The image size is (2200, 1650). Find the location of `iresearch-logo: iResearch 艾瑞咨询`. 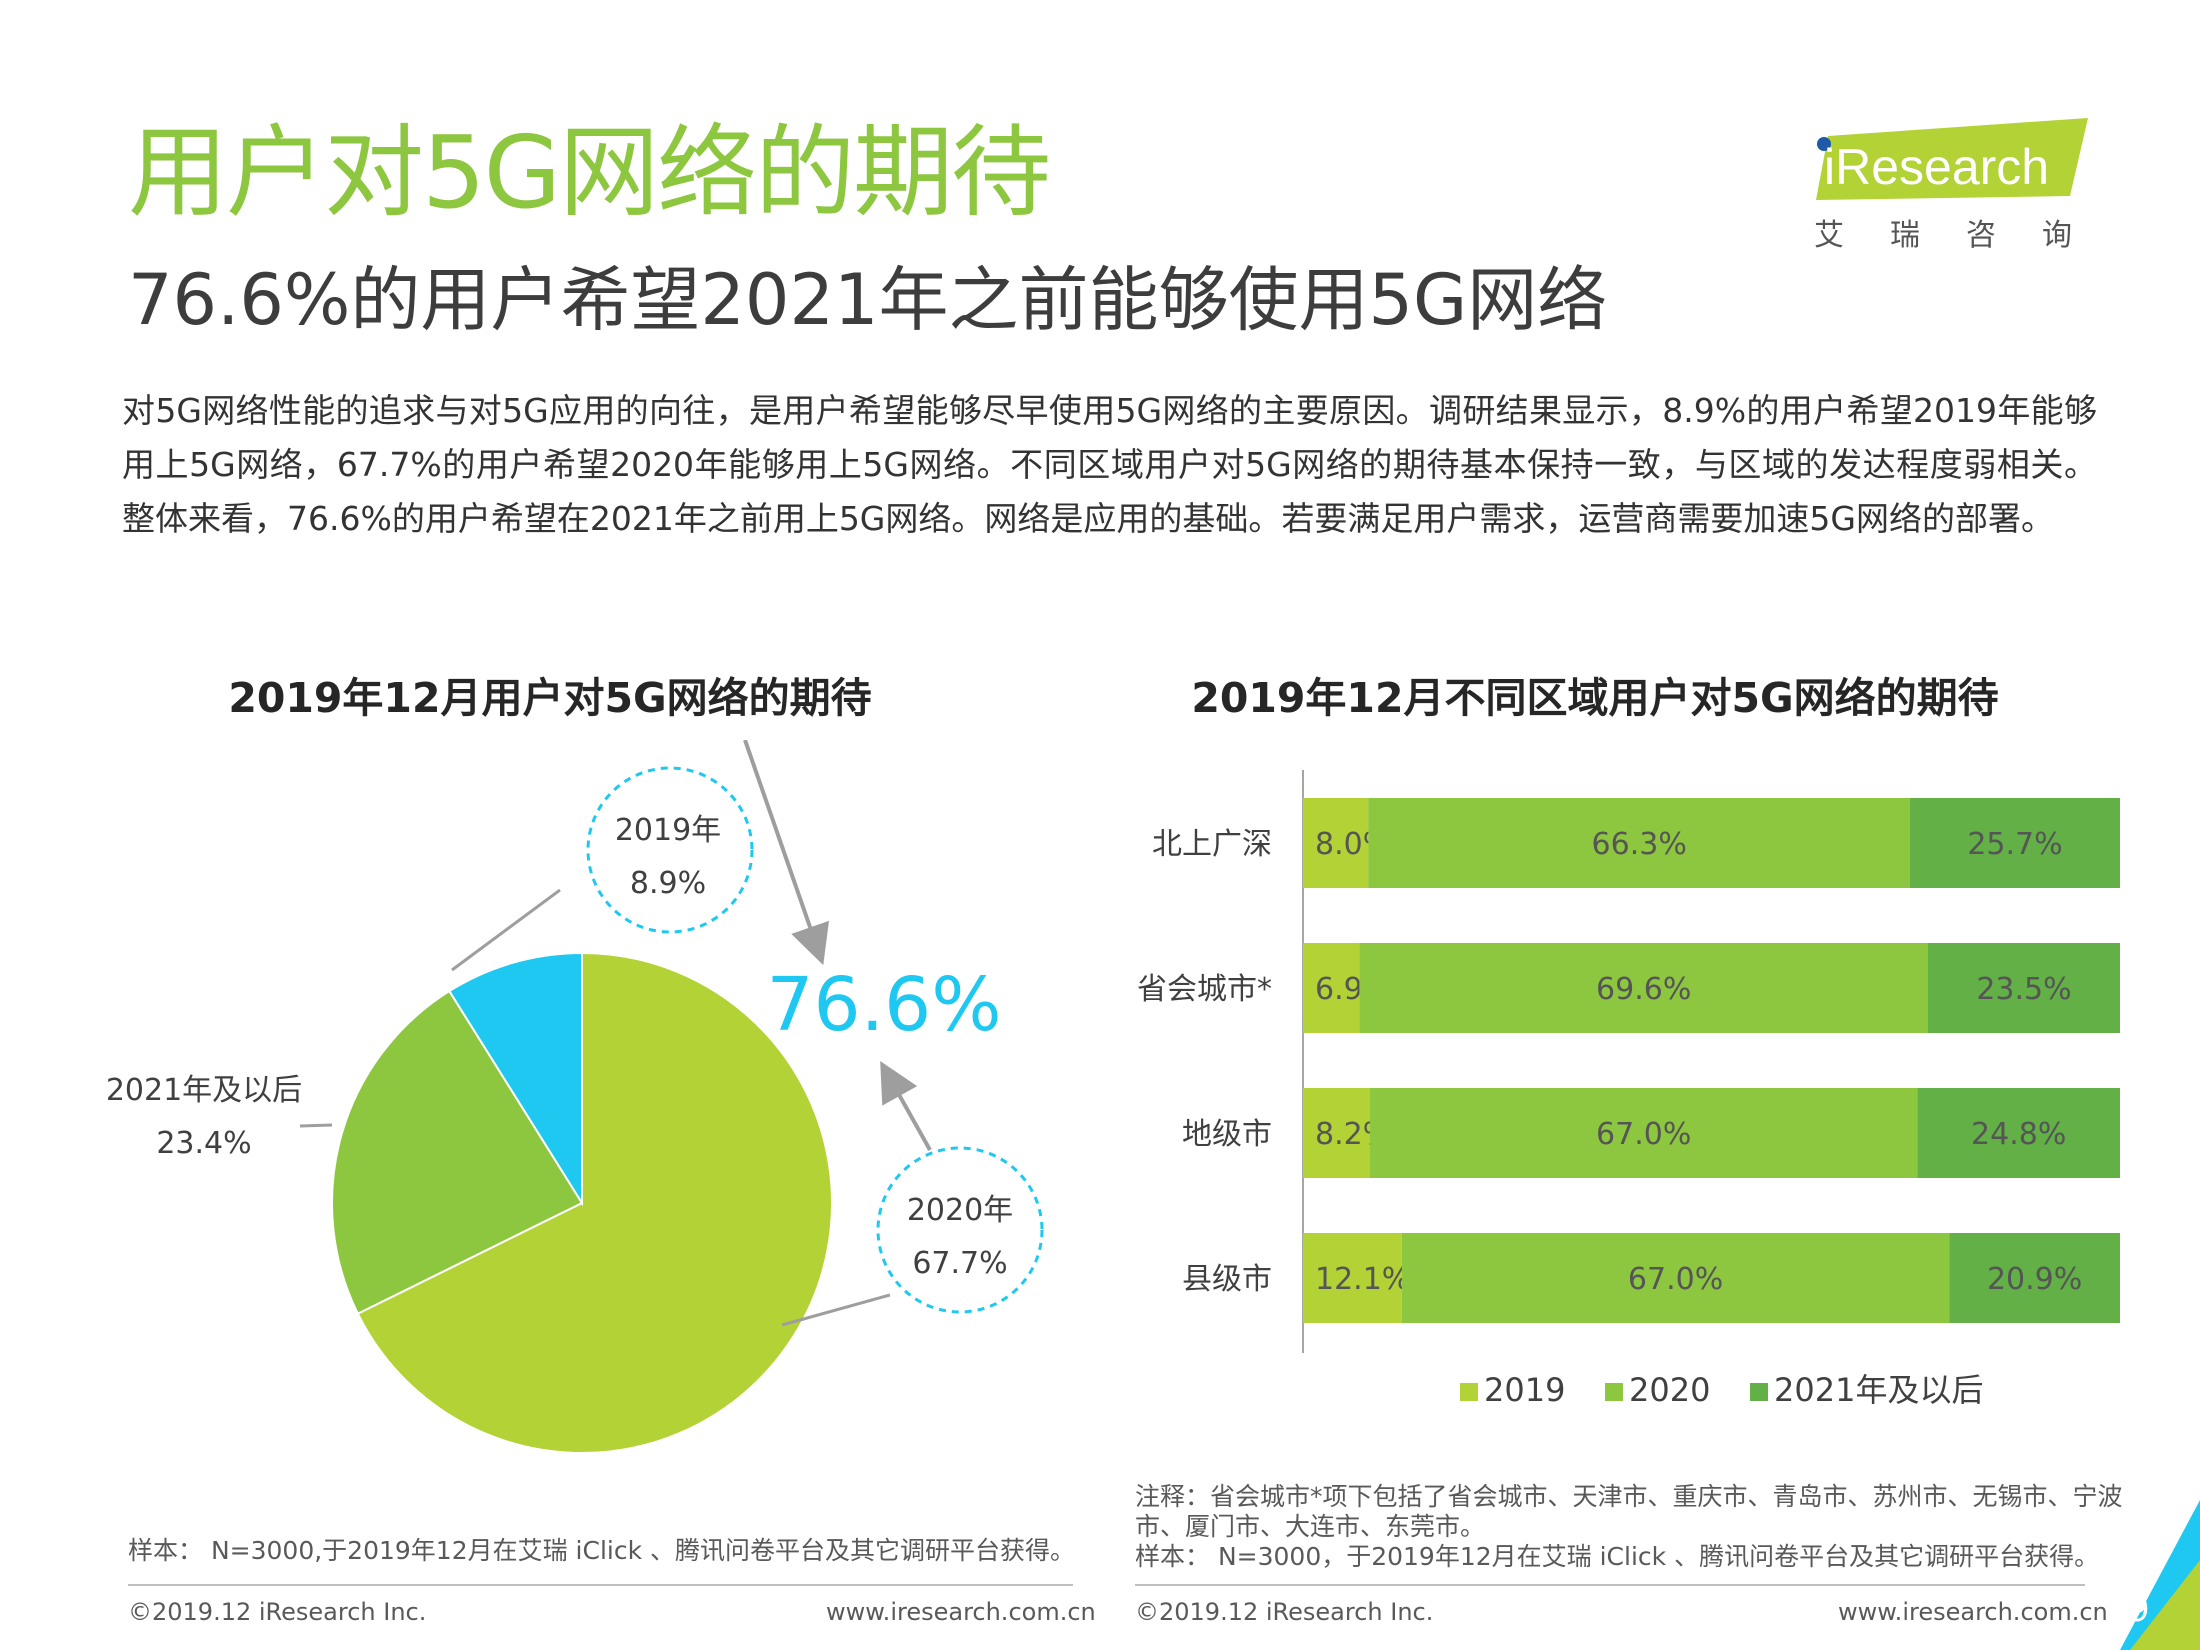

iresearch-logo: iResearch 艾瑞咨询 is located at coordinates (1950, 188).